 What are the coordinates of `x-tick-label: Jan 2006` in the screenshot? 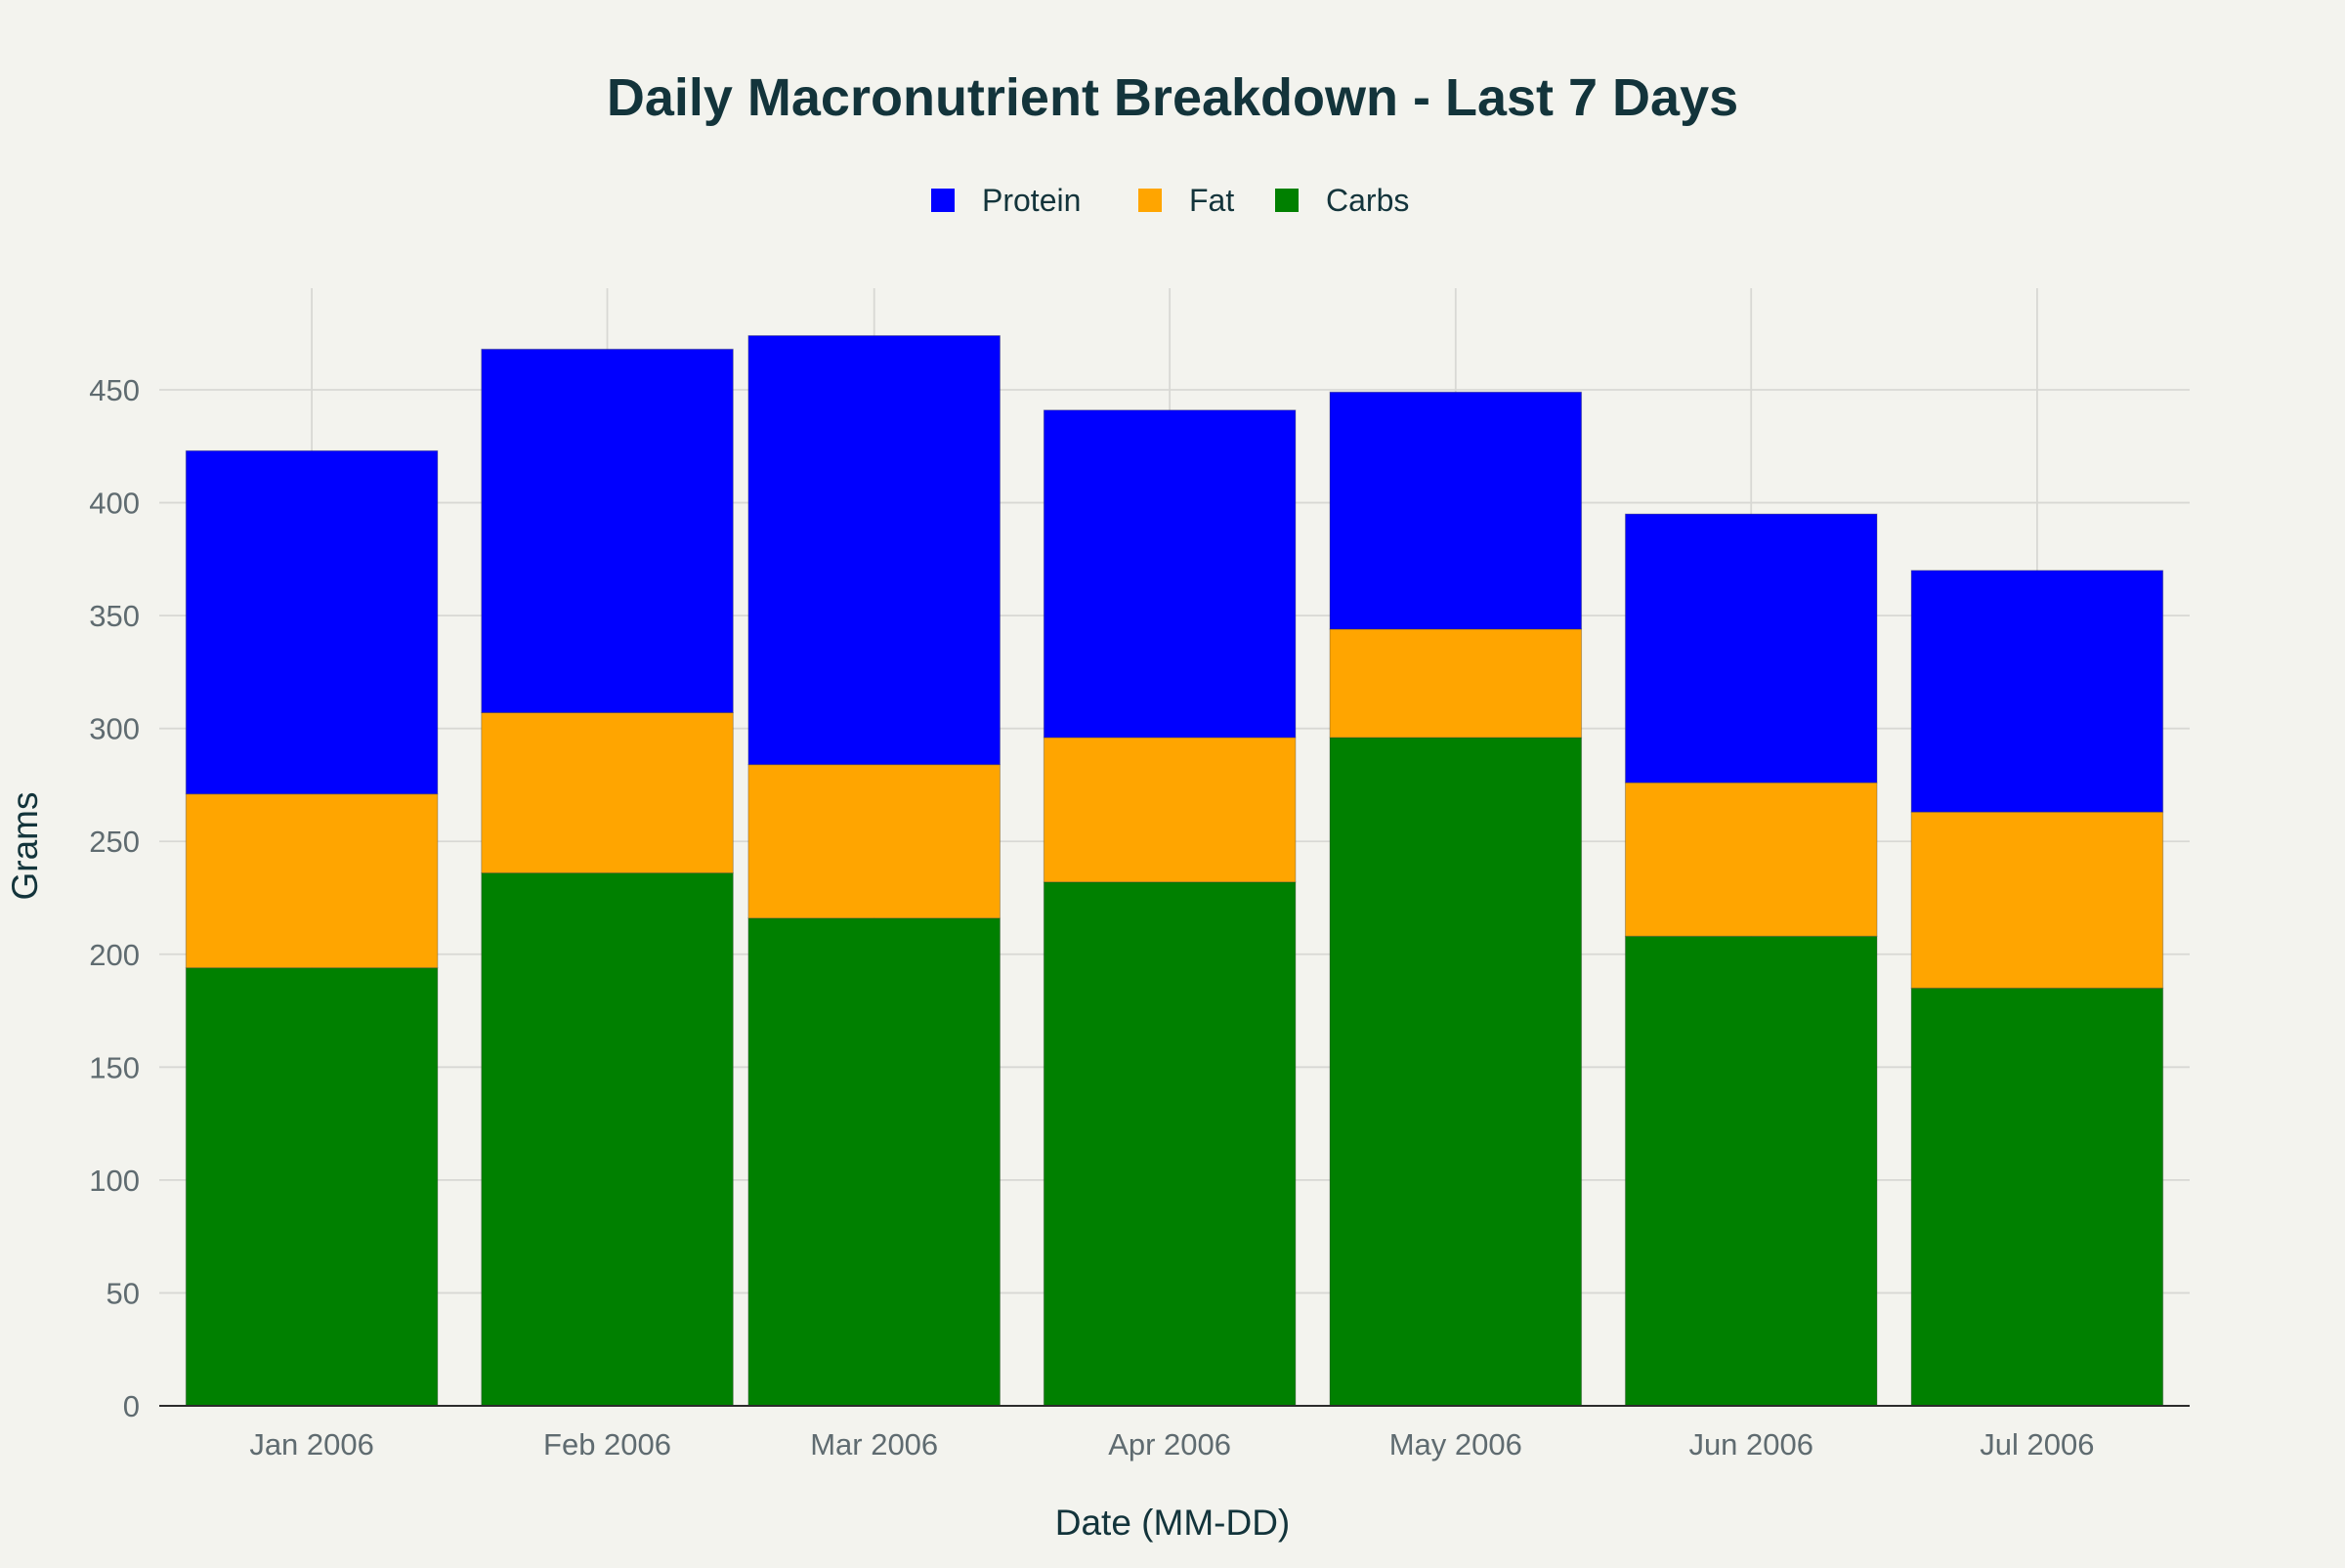 It's located at (311, 1444).